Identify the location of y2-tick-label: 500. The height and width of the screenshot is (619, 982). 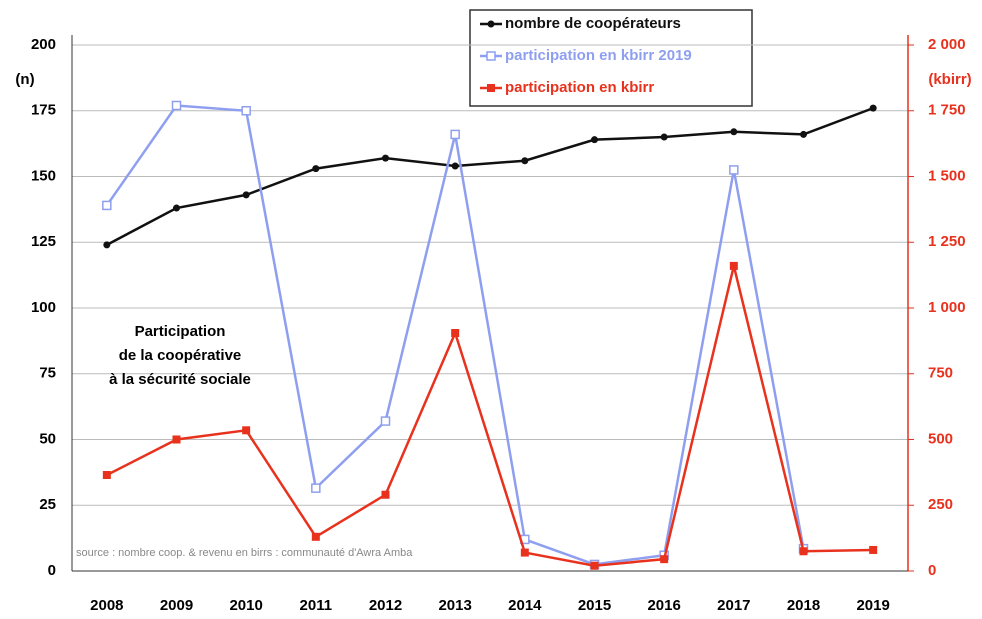
(940, 438).